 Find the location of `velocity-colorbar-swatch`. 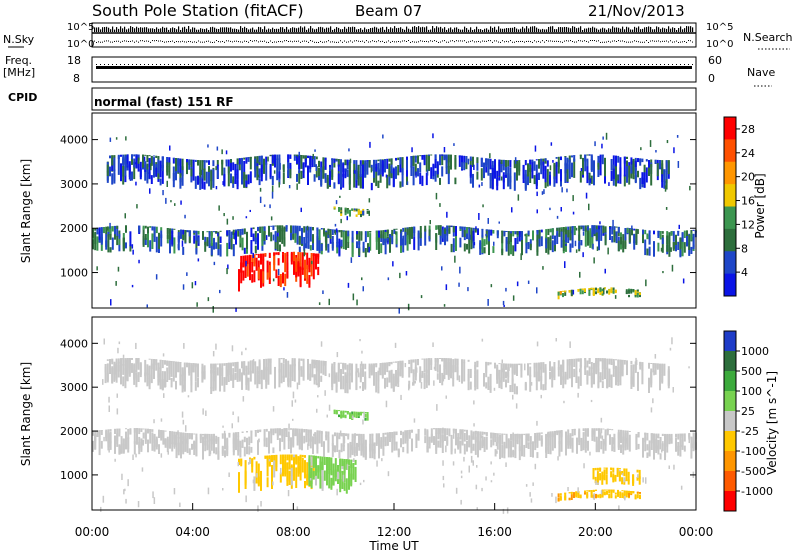

velocity-colorbar-swatch is located at coordinates (730, 341).